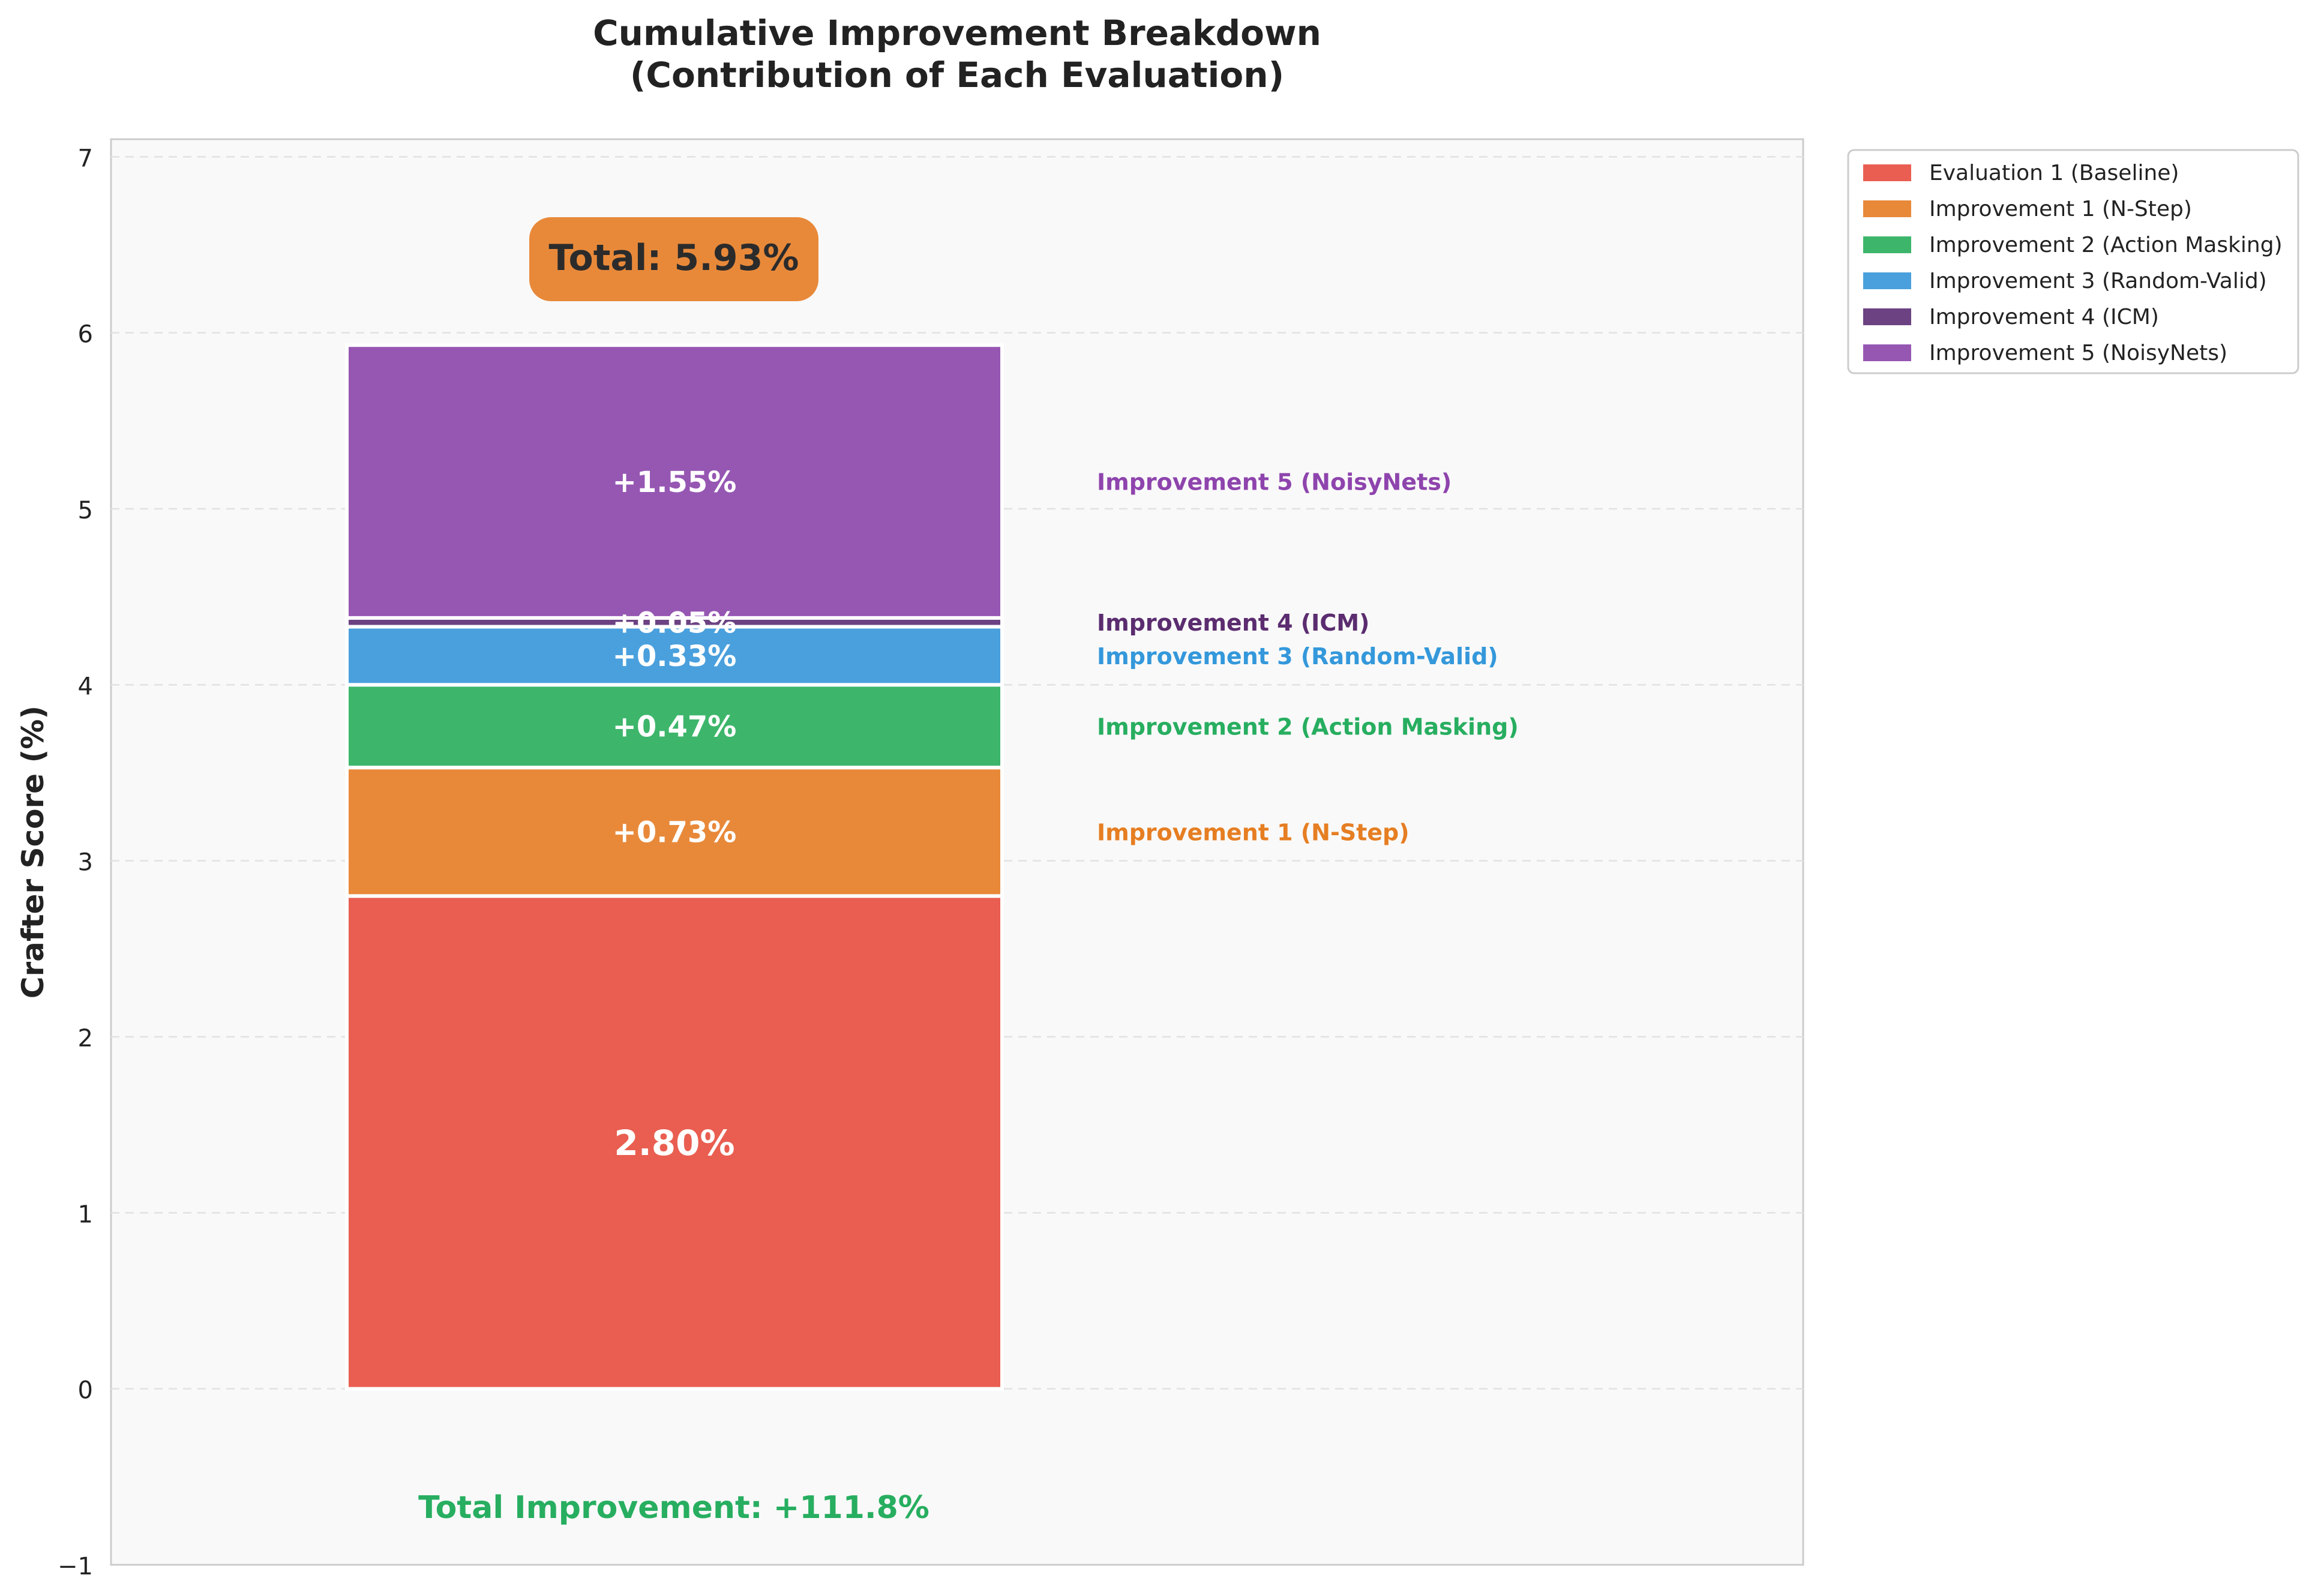  Describe the element at coordinates (2078, 353) in the screenshot. I see `legend-label: Improvement 5 (NoisyNets)` at that location.